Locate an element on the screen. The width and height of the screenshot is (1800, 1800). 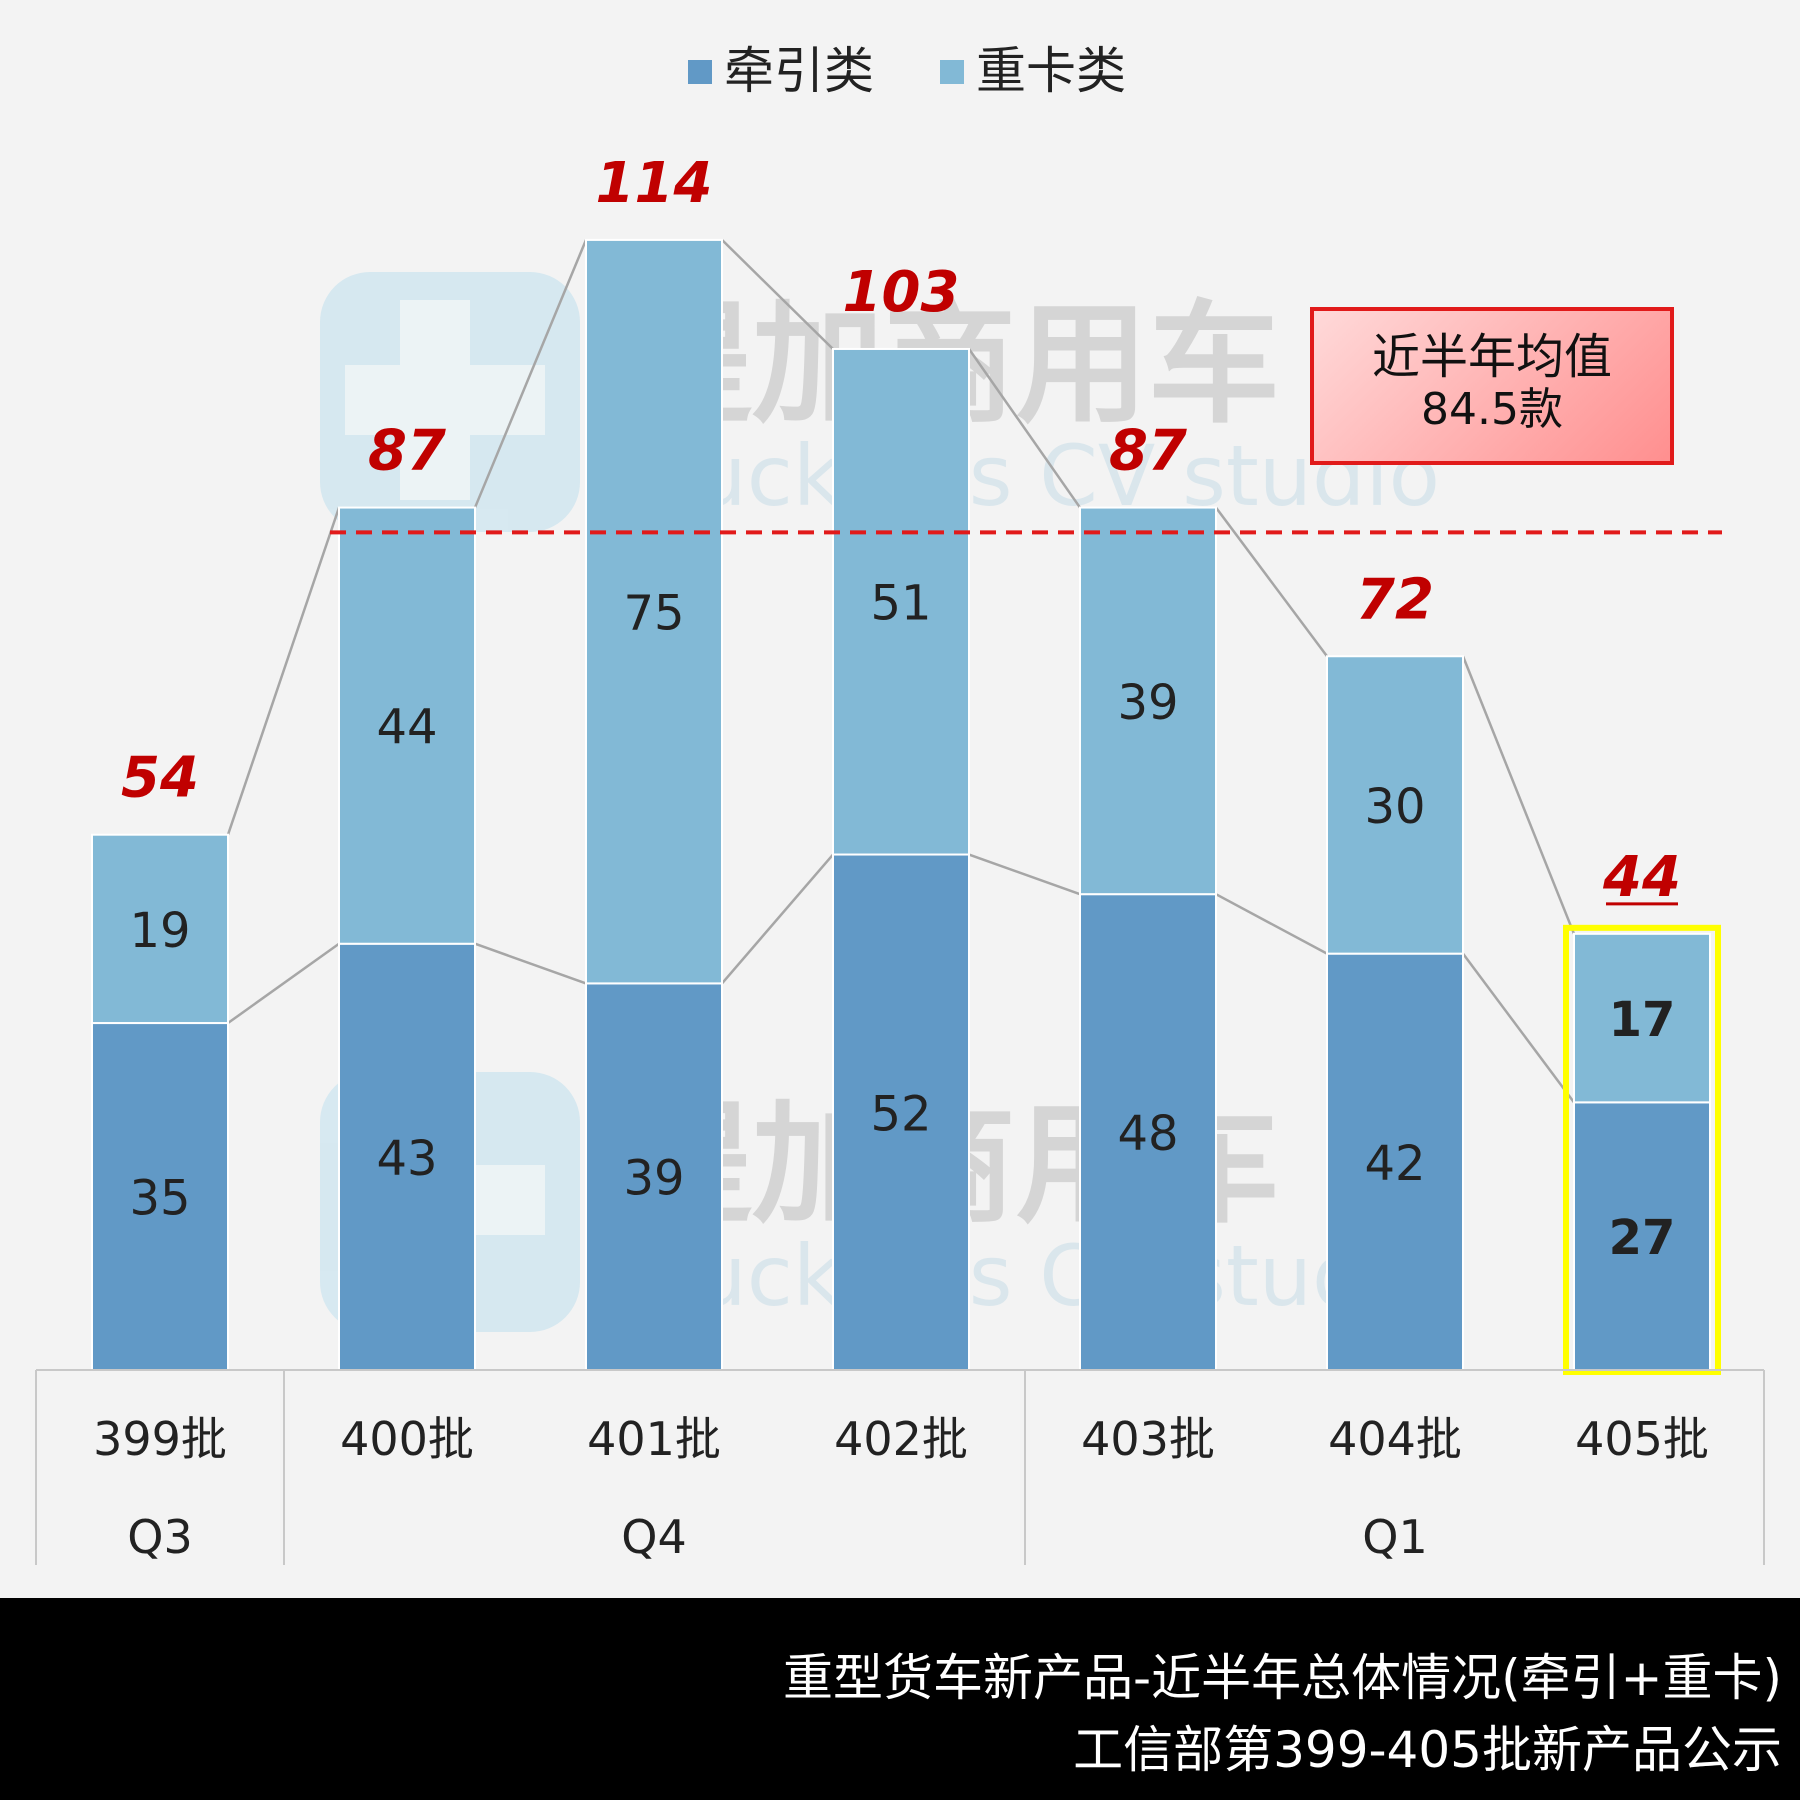
bar-404批-重卡类 is located at coordinates (1395, 805).